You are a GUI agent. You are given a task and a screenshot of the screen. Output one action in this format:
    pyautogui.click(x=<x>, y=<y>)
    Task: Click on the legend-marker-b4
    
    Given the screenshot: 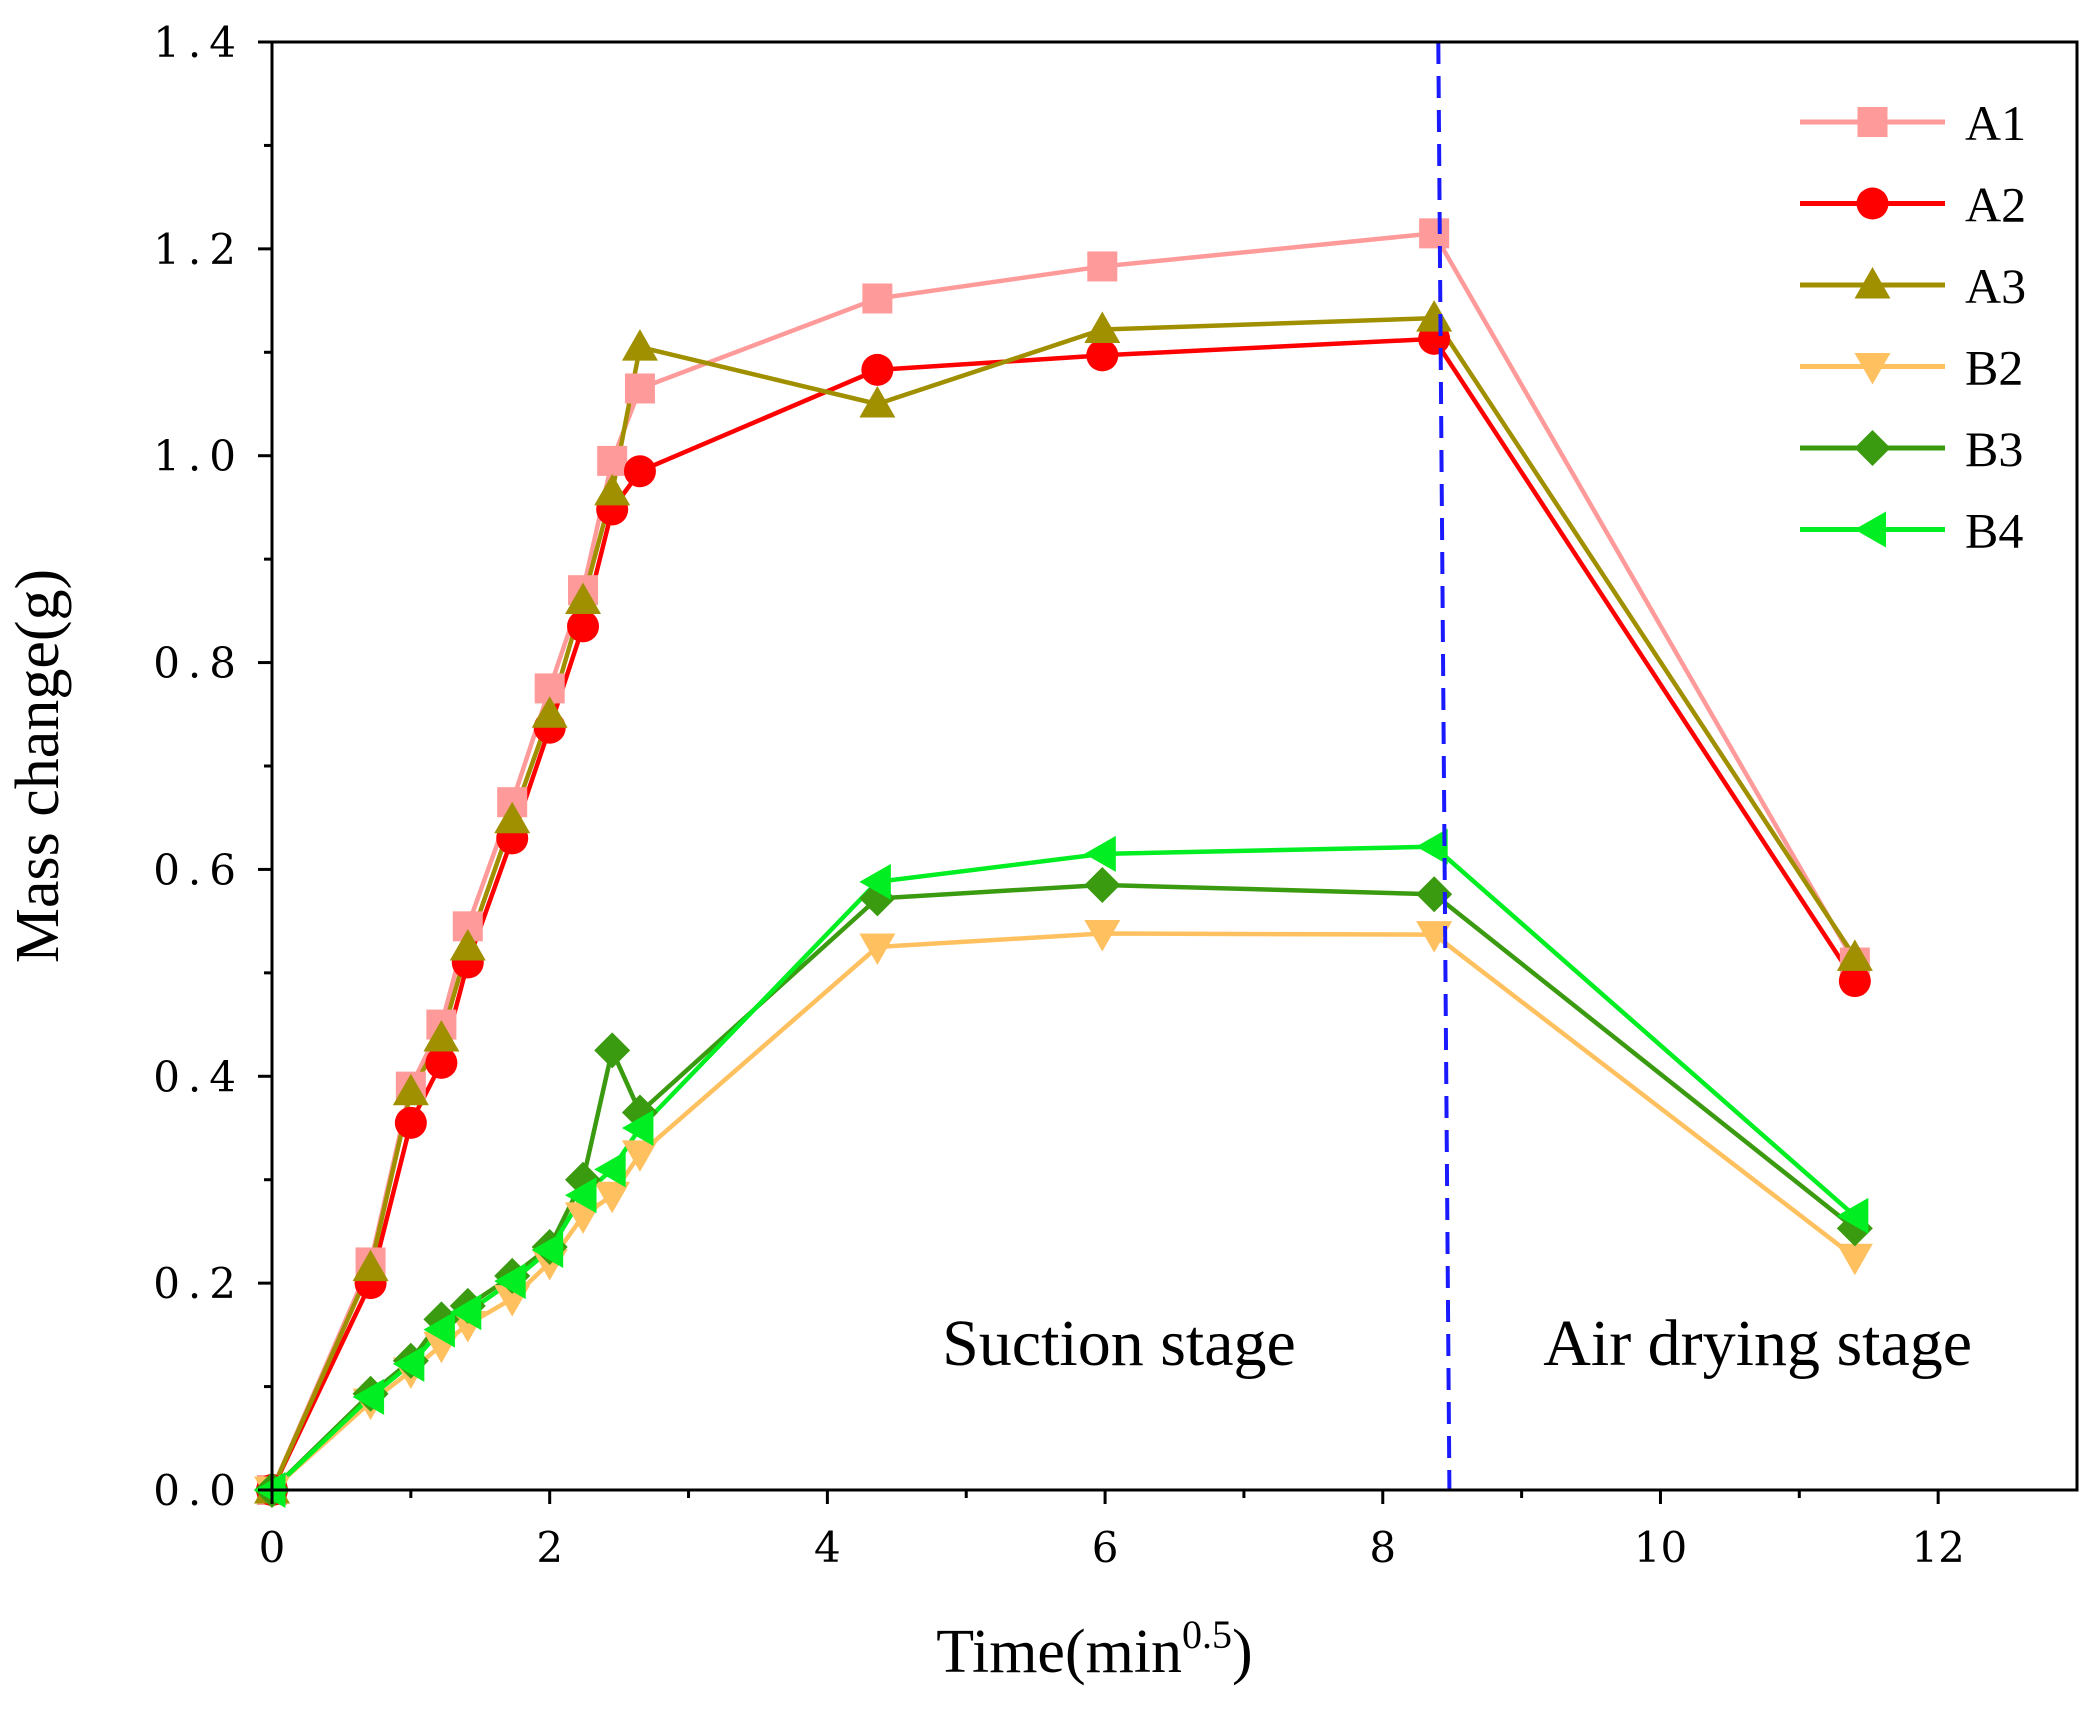 What is the action you would take?
    pyautogui.click(x=1870, y=529)
    